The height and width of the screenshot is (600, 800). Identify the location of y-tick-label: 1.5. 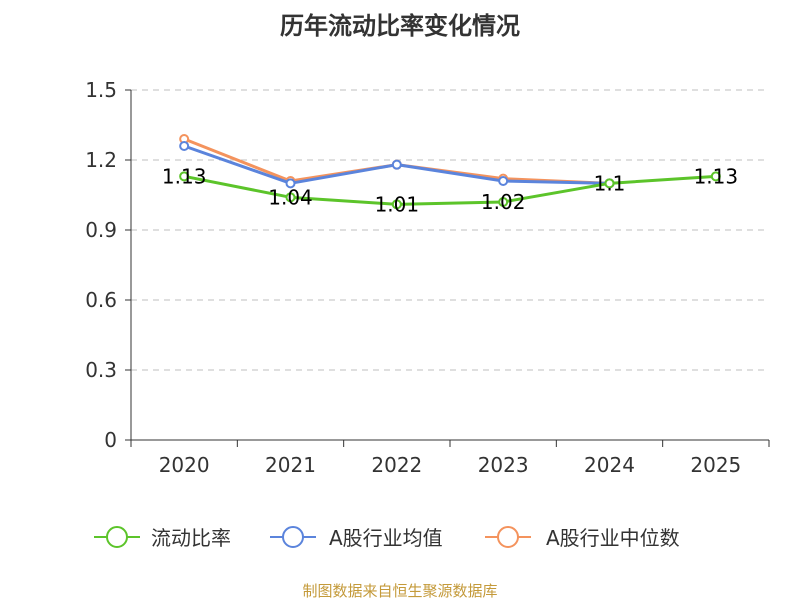
(101, 90).